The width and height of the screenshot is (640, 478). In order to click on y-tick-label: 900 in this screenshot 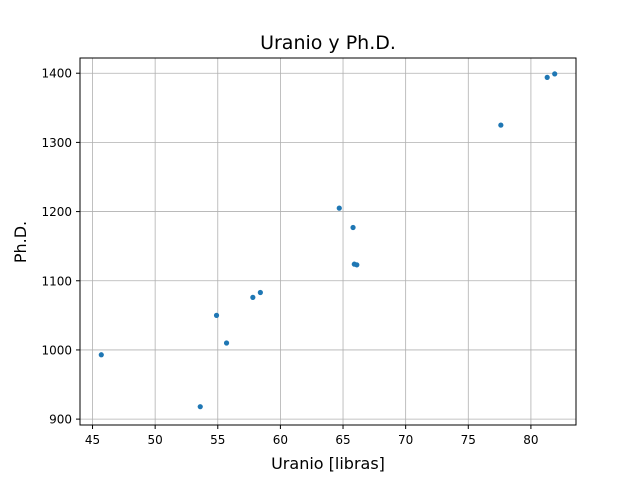, I will do `click(60, 420)`.